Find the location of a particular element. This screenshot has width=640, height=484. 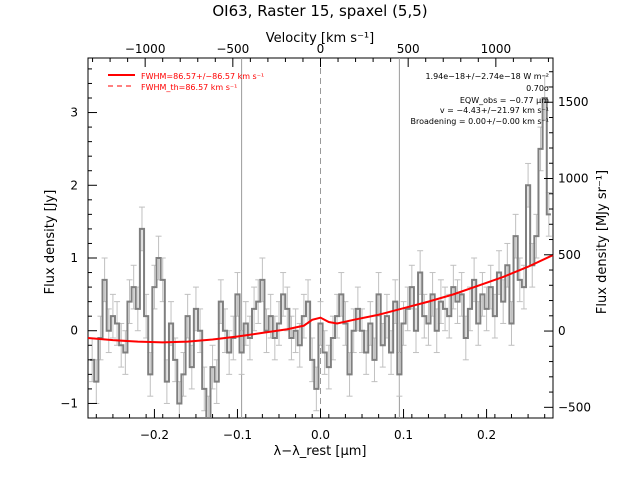

x2-tick-label: −1000 is located at coordinates (145, 49).